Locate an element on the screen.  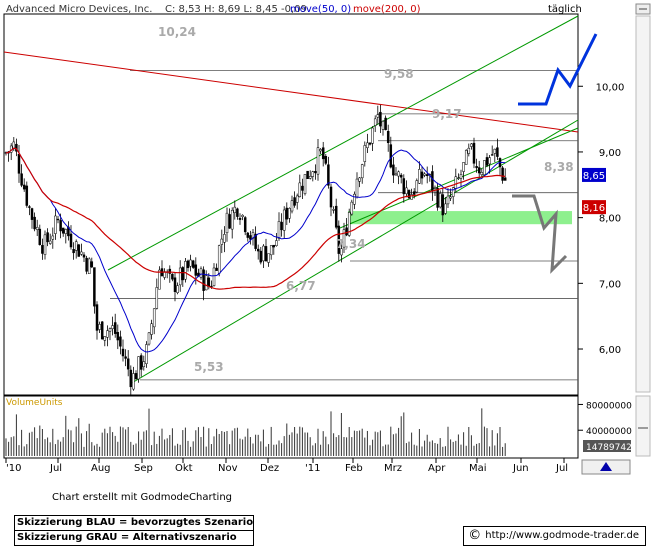
blue-scenario-arrow is located at coordinates (558, 69).